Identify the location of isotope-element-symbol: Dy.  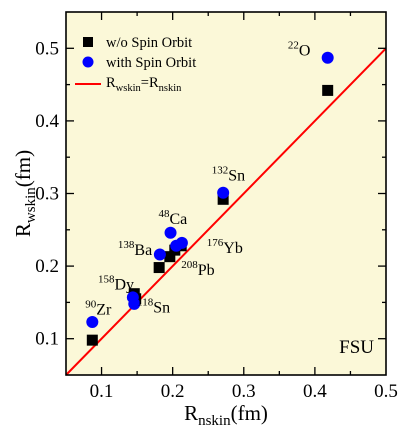
(125, 284).